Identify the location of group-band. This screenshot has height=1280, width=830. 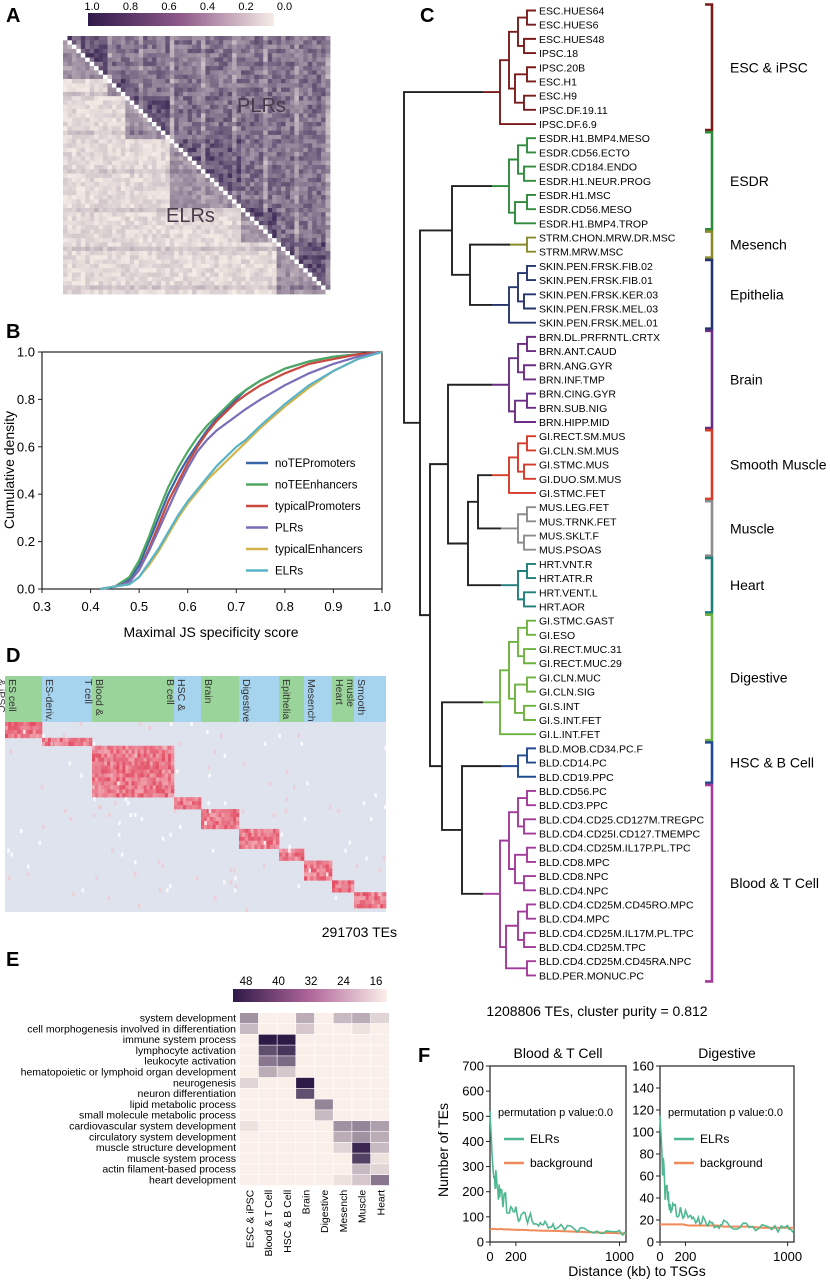
(259, 699).